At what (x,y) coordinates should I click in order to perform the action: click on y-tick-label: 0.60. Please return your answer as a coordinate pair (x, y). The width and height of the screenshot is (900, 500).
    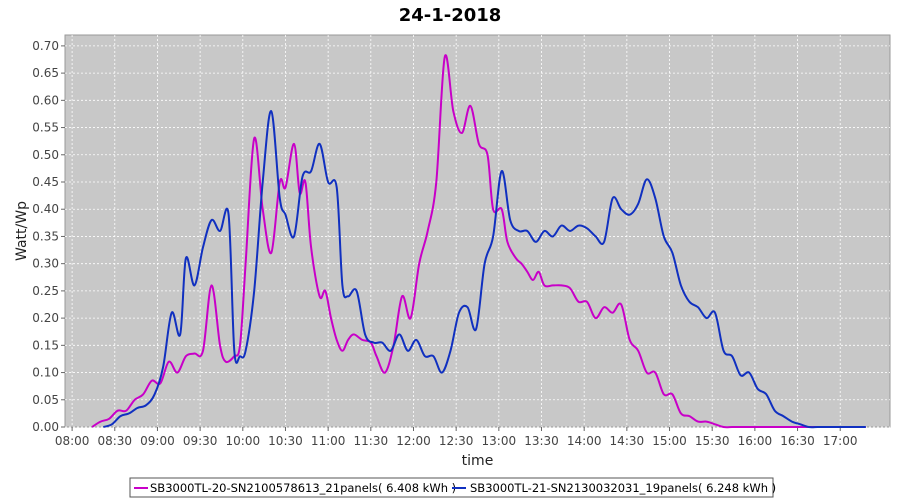
    Looking at the image, I should click on (45, 100).